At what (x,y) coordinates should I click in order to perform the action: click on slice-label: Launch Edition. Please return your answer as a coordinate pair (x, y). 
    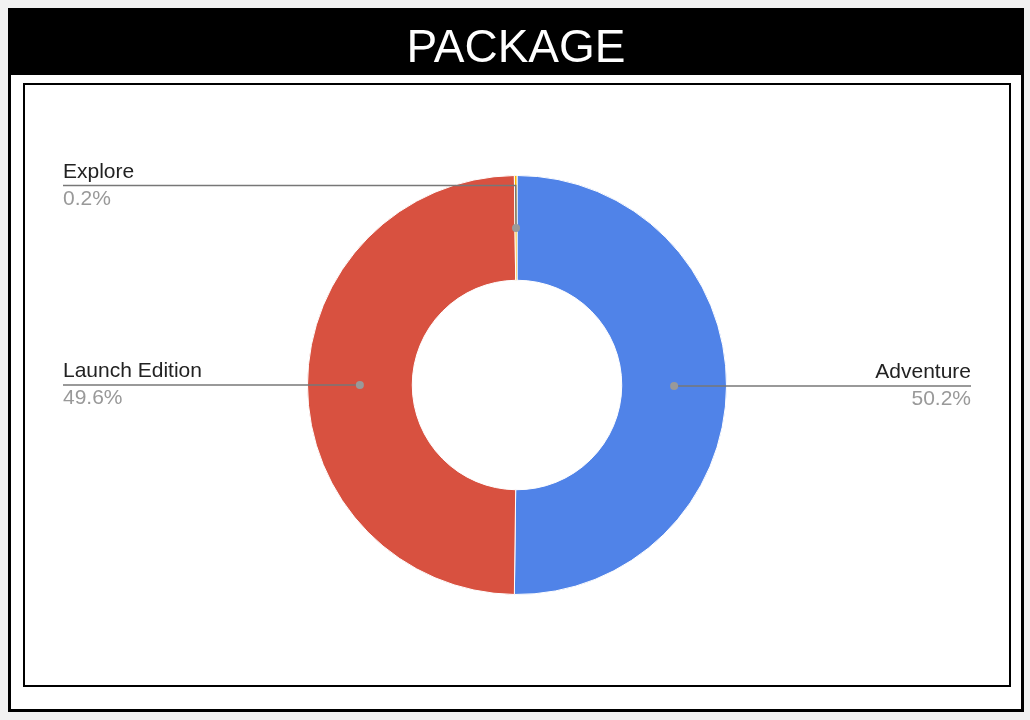
    Looking at the image, I should click on (132, 370).